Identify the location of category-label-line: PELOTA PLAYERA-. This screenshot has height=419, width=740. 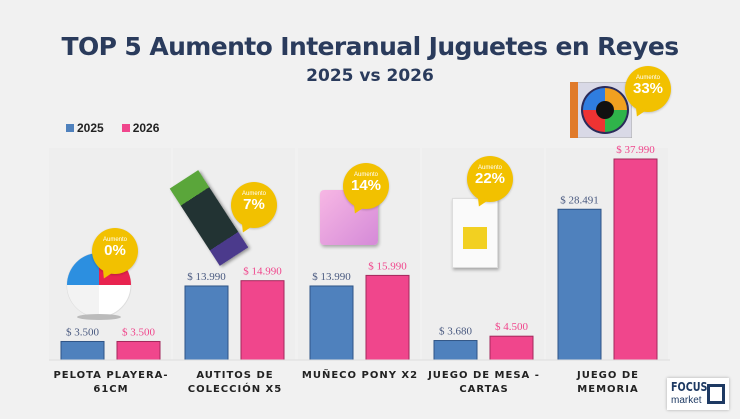
(111, 375).